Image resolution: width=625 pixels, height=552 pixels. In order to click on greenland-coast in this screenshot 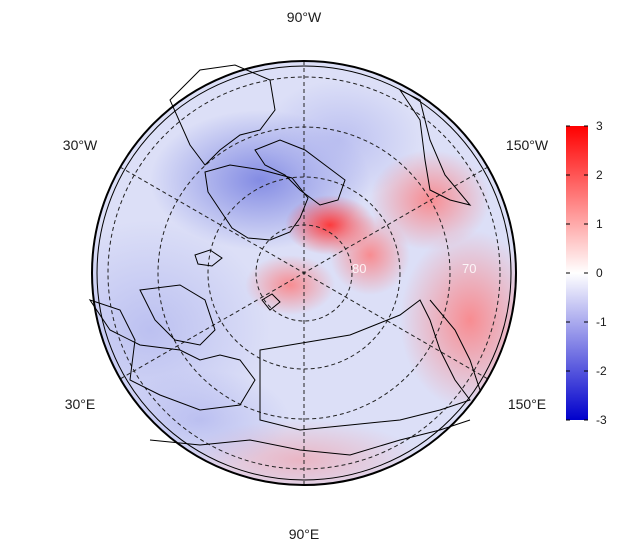, I will do `click(256, 202)`.